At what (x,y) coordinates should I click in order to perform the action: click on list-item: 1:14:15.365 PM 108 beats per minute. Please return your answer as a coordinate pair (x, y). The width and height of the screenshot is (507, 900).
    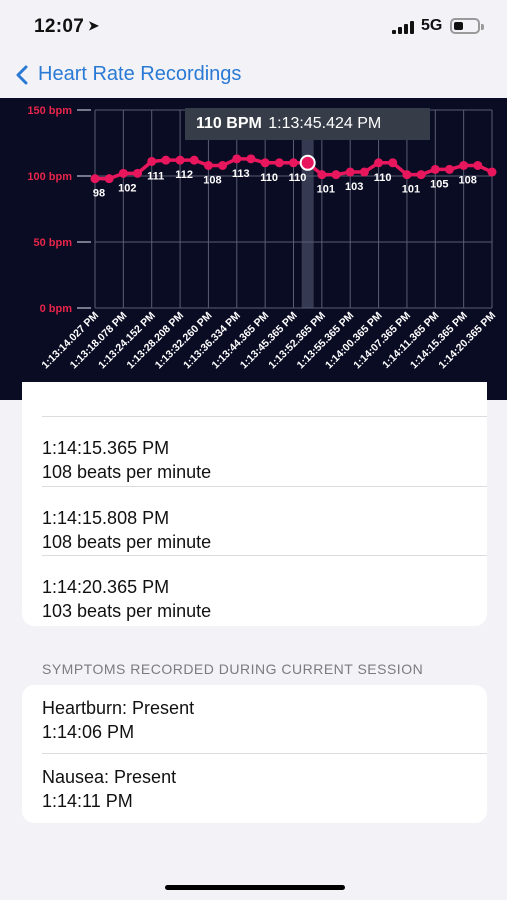
    Looking at the image, I should click on (254, 459).